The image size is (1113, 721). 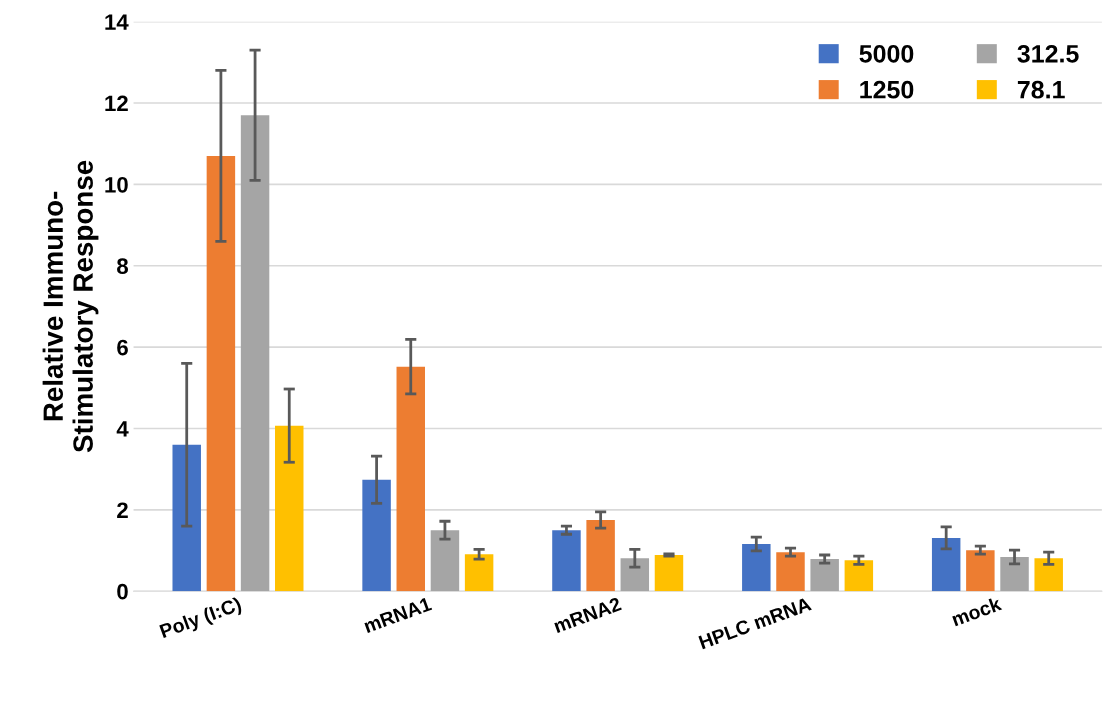 What do you see at coordinates (122, 510) in the screenshot?
I see `y-tick-label: 2` at bounding box center [122, 510].